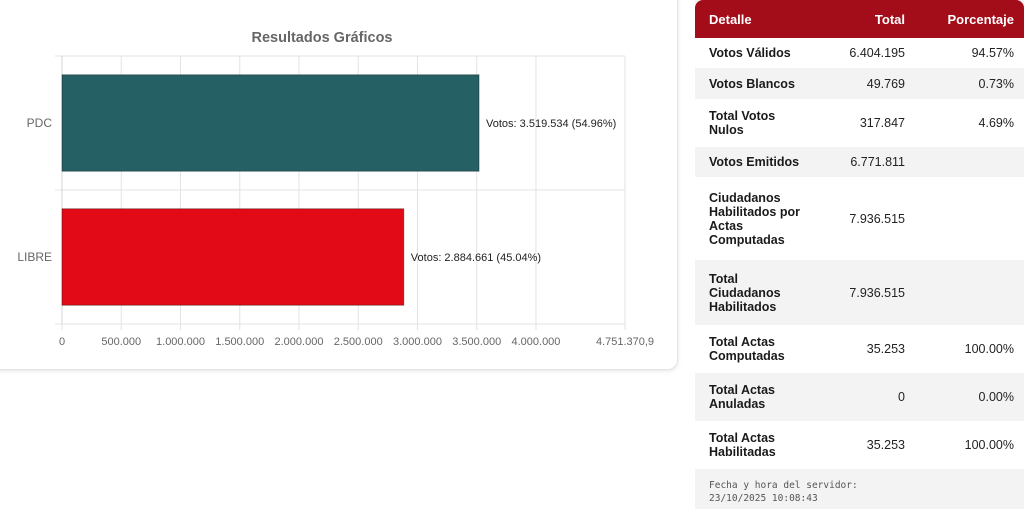 The width and height of the screenshot is (1024, 509). Describe the element at coordinates (755, 83) in the screenshot. I see `row-label: Votos Blancos` at that location.